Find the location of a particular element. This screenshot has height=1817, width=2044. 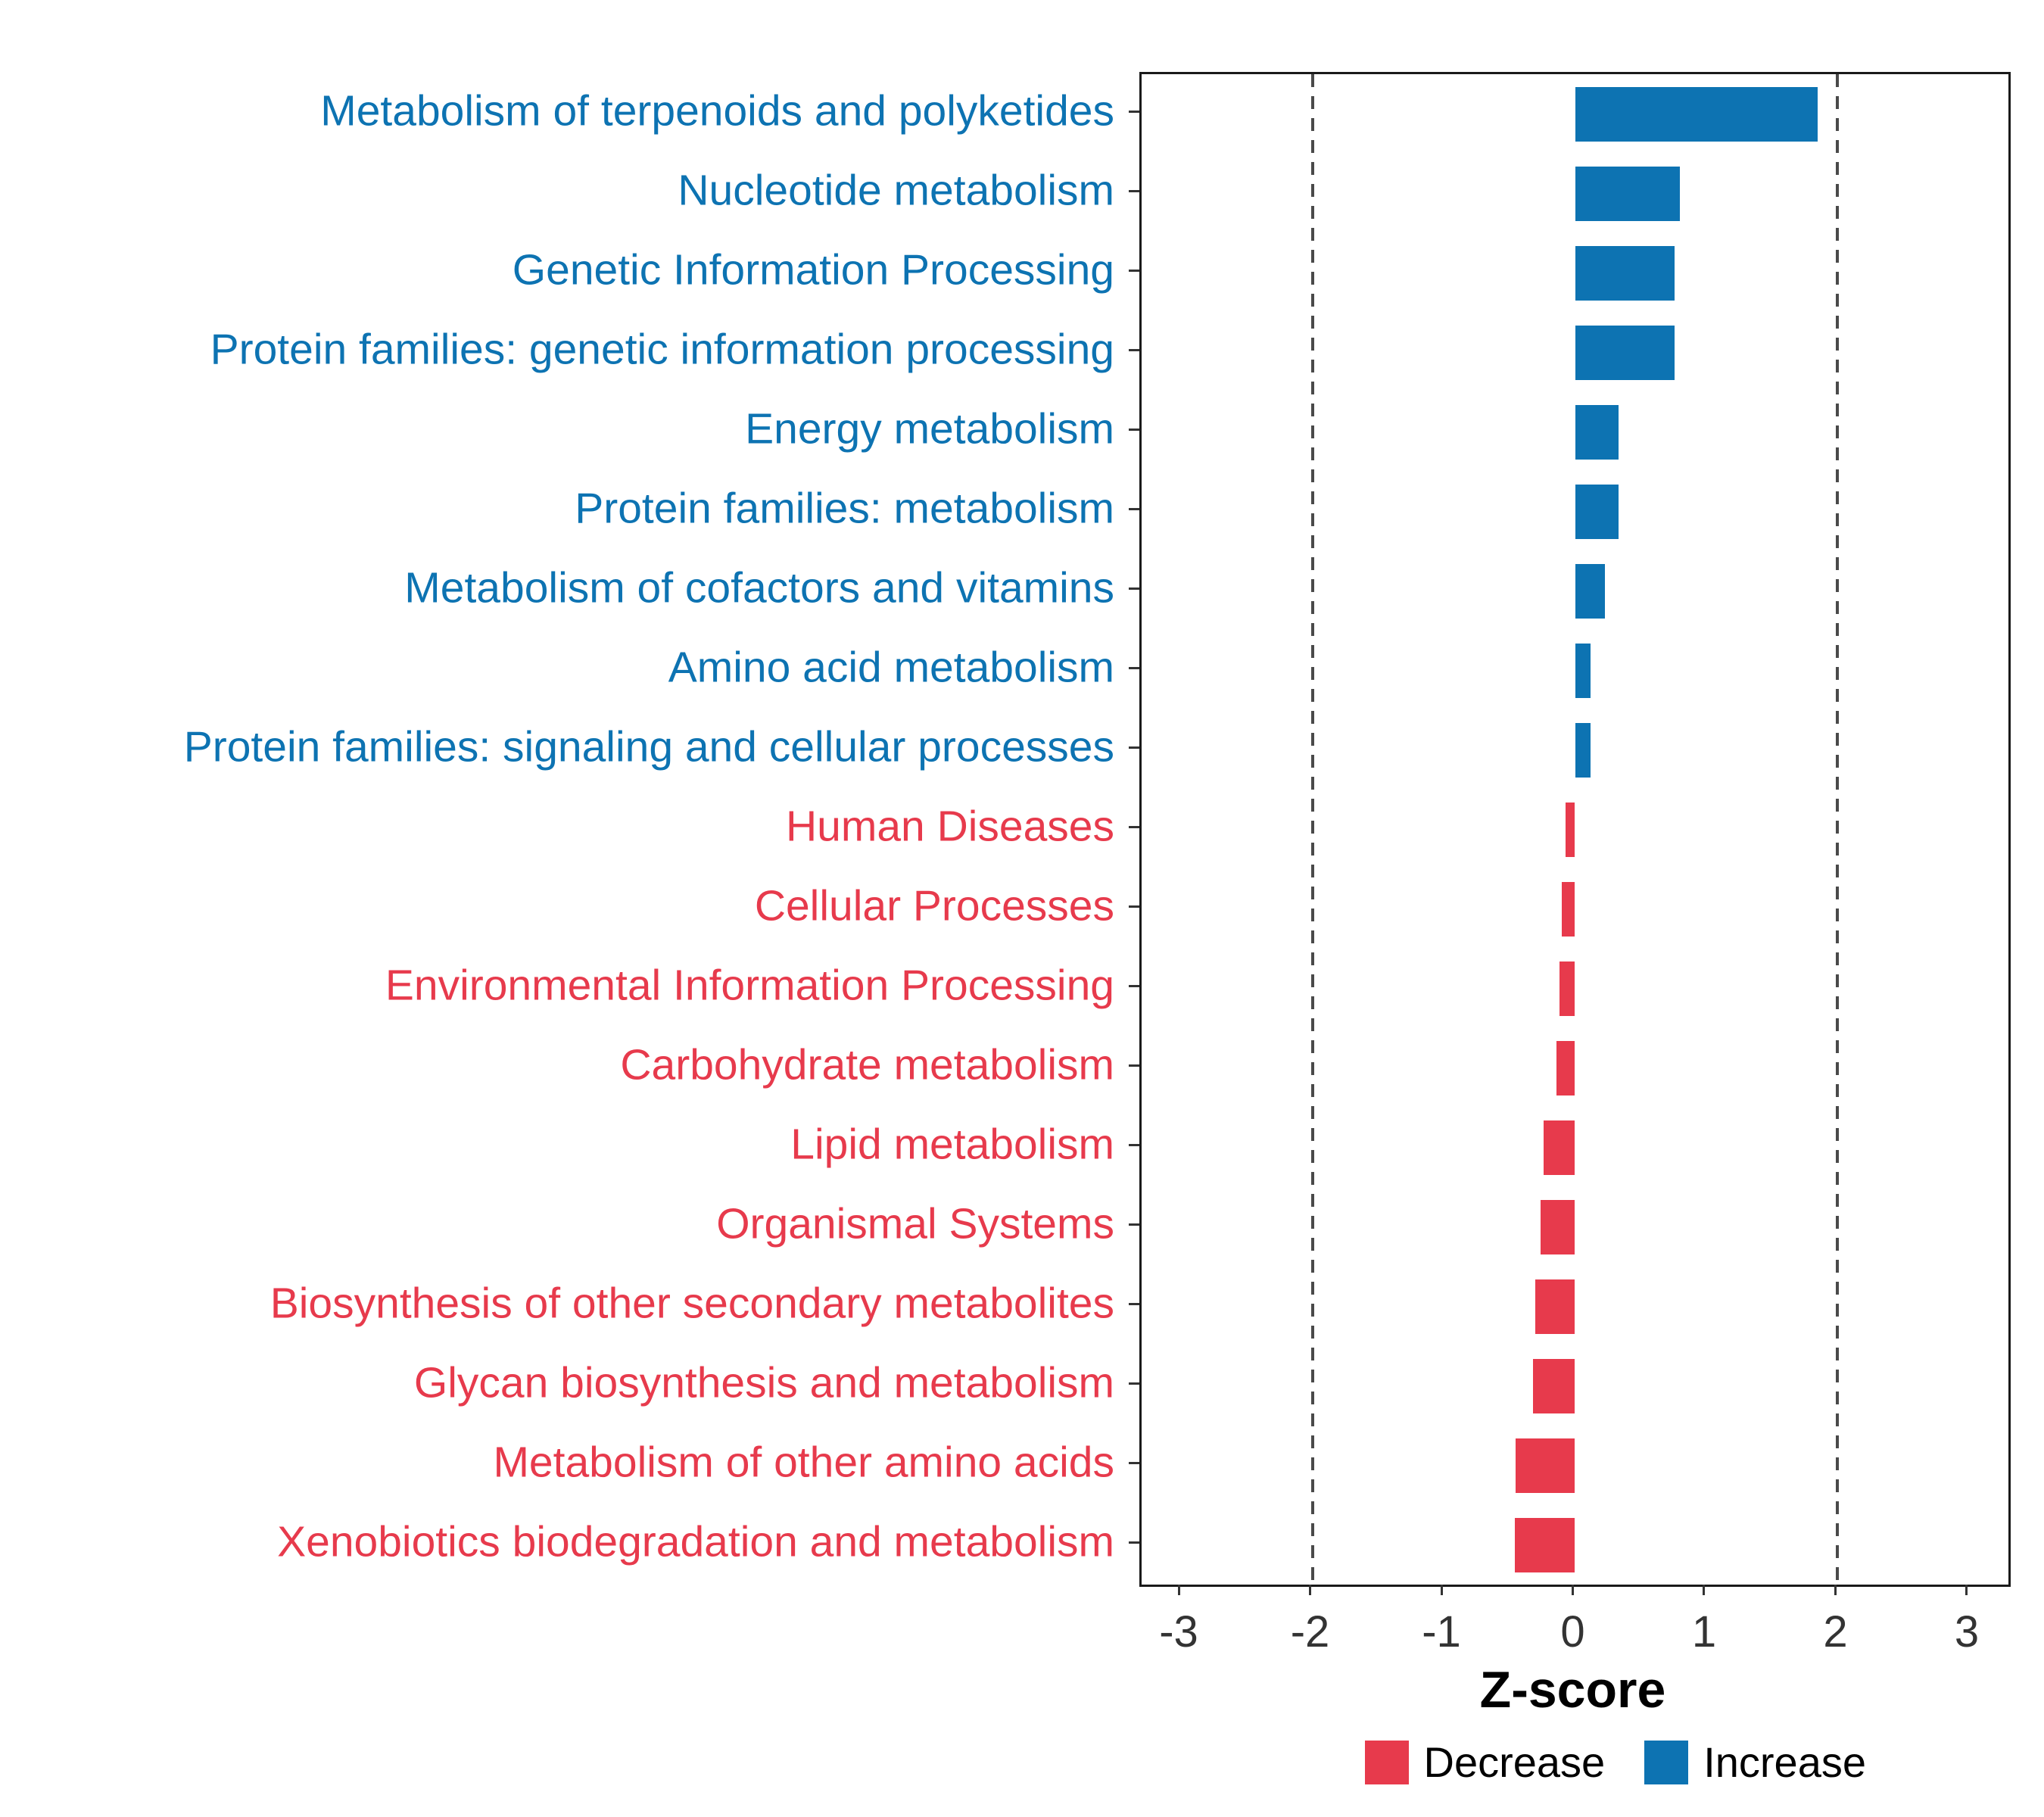

category-label: Lipid metabolism is located at coordinates (952, 1143).